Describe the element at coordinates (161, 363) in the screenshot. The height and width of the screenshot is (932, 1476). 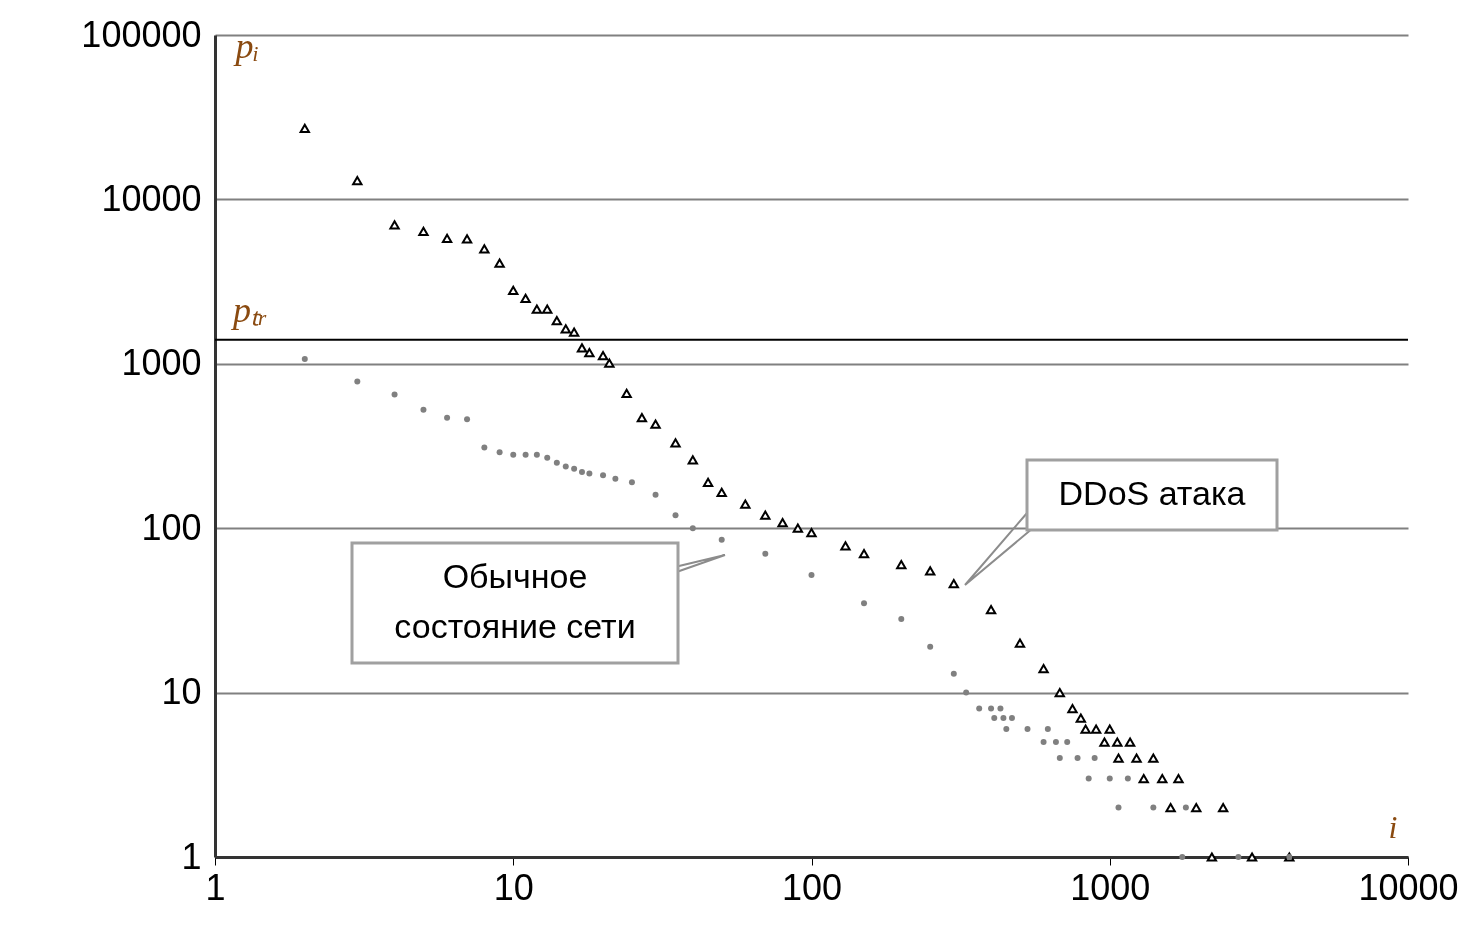
I see `y-tick-label: 1000` at that location.